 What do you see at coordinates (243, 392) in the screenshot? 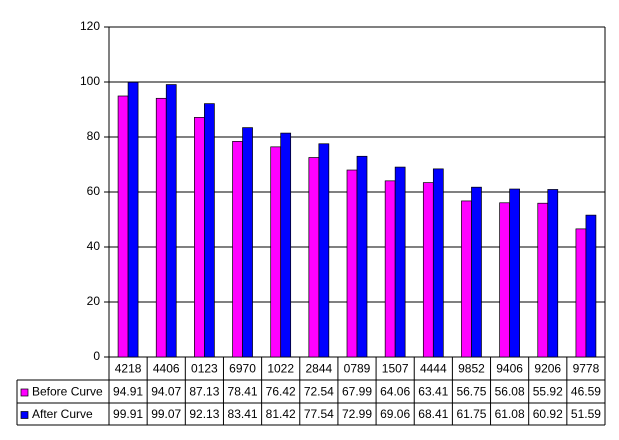
I see `table-value: 78.41` at bounding box center [243, 392].